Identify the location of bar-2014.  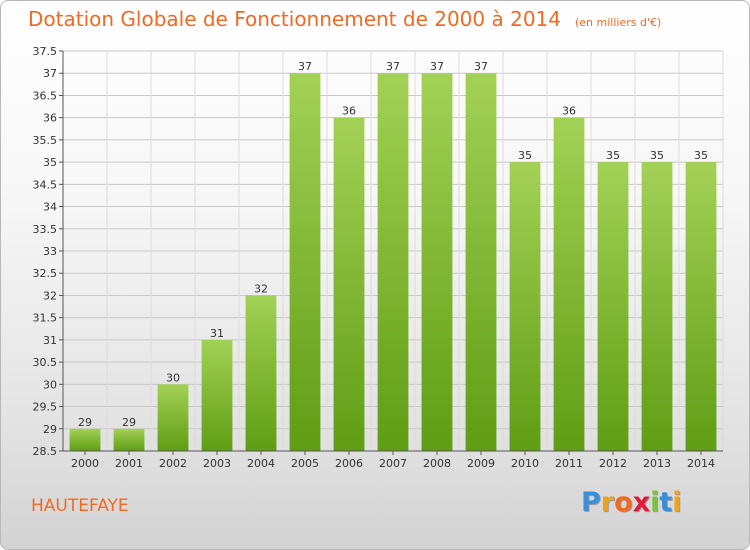
(701, 306).